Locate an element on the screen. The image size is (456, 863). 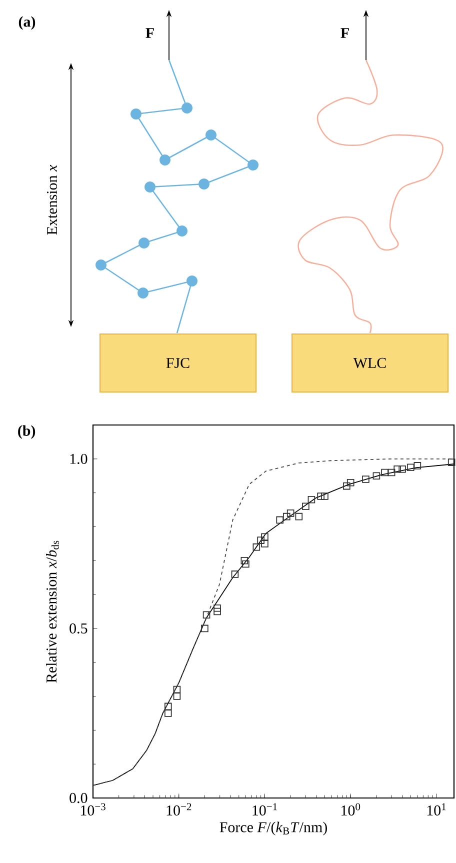
x-tick-label: 10$^{−2}$ is located at coordinates (179, 809).